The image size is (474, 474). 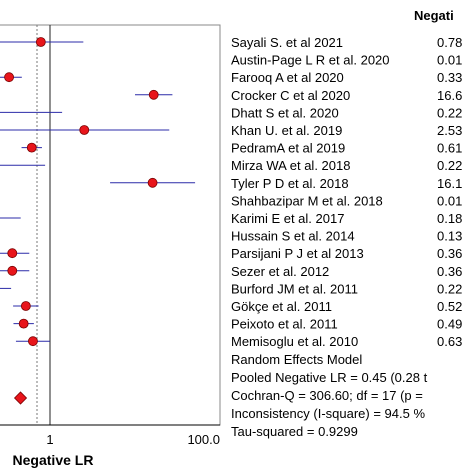 I want to click on study-name: Gökçe et al. 2011, so click(x=281, y=306).